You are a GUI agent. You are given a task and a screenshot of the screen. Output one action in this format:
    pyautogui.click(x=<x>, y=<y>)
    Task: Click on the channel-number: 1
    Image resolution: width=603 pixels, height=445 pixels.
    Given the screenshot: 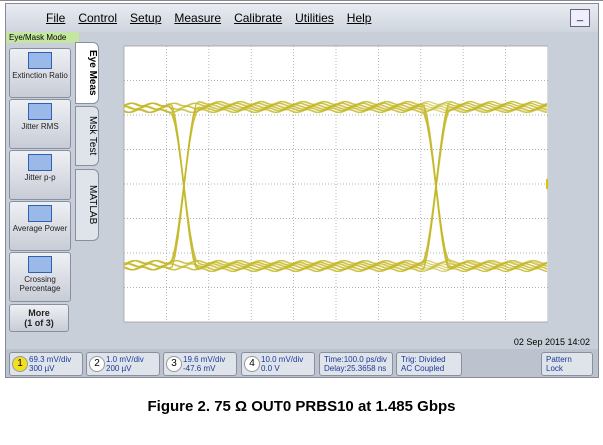 What is the action you would take?
    pyautogui.click(x=20, y=364)
    